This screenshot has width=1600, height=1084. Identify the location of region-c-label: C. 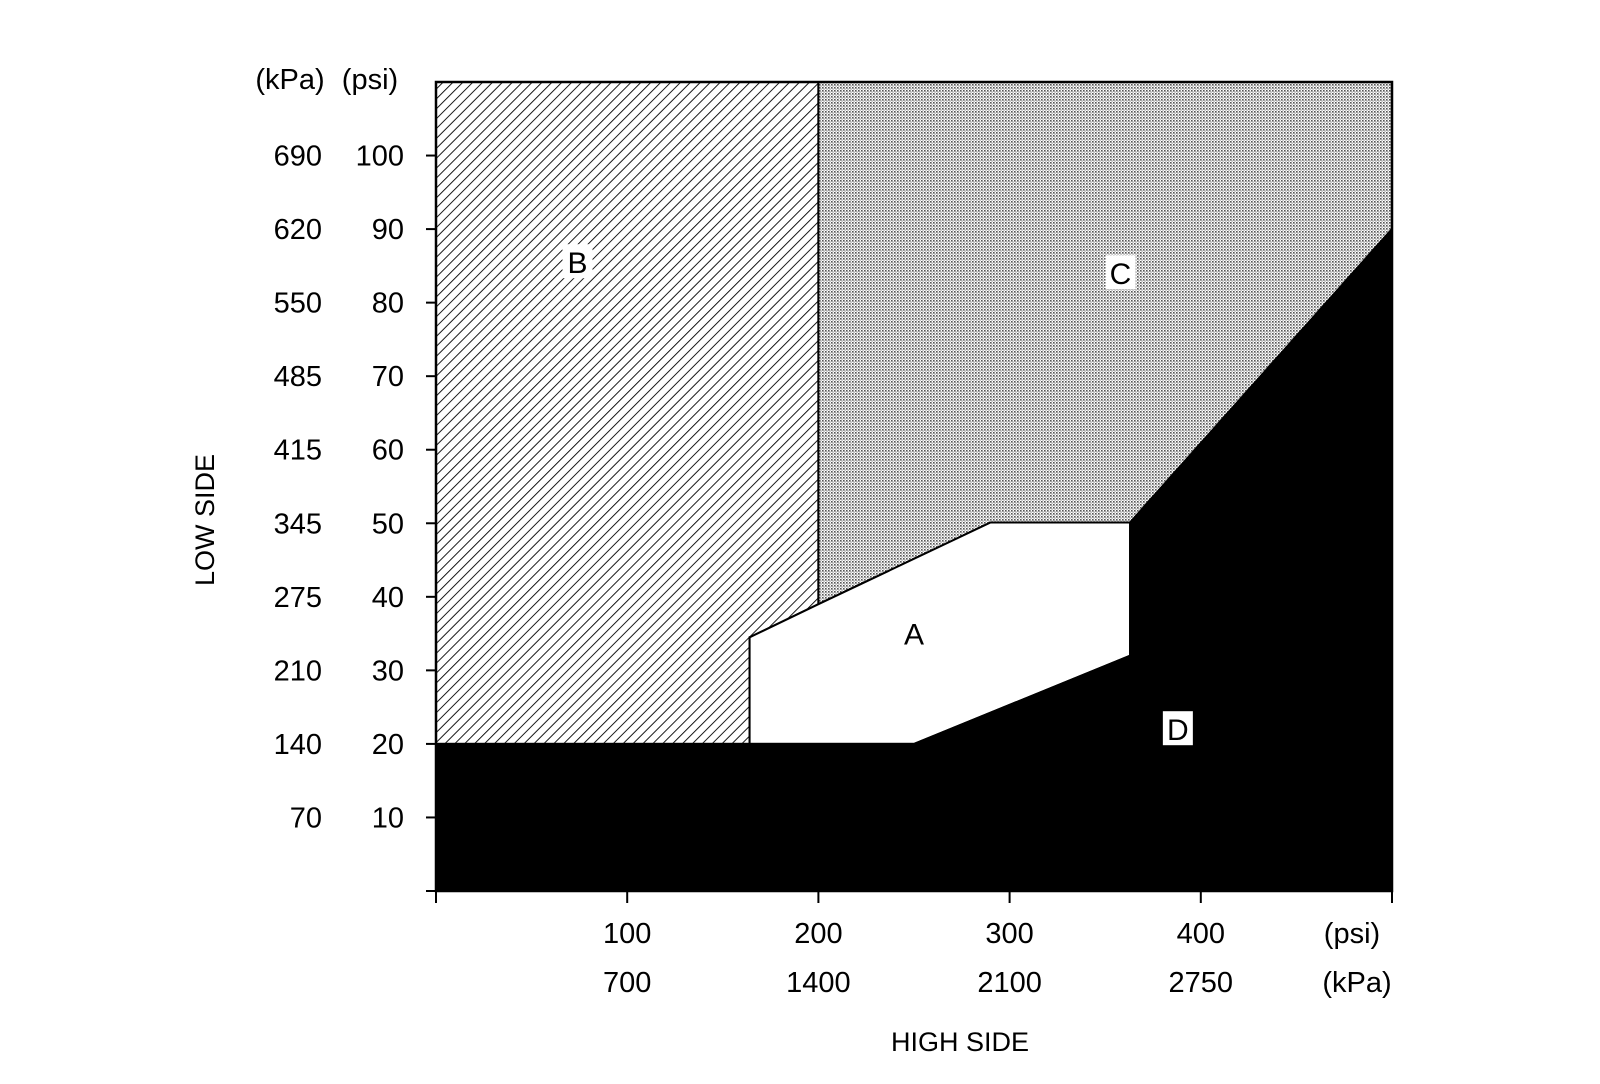
(1121, 274).